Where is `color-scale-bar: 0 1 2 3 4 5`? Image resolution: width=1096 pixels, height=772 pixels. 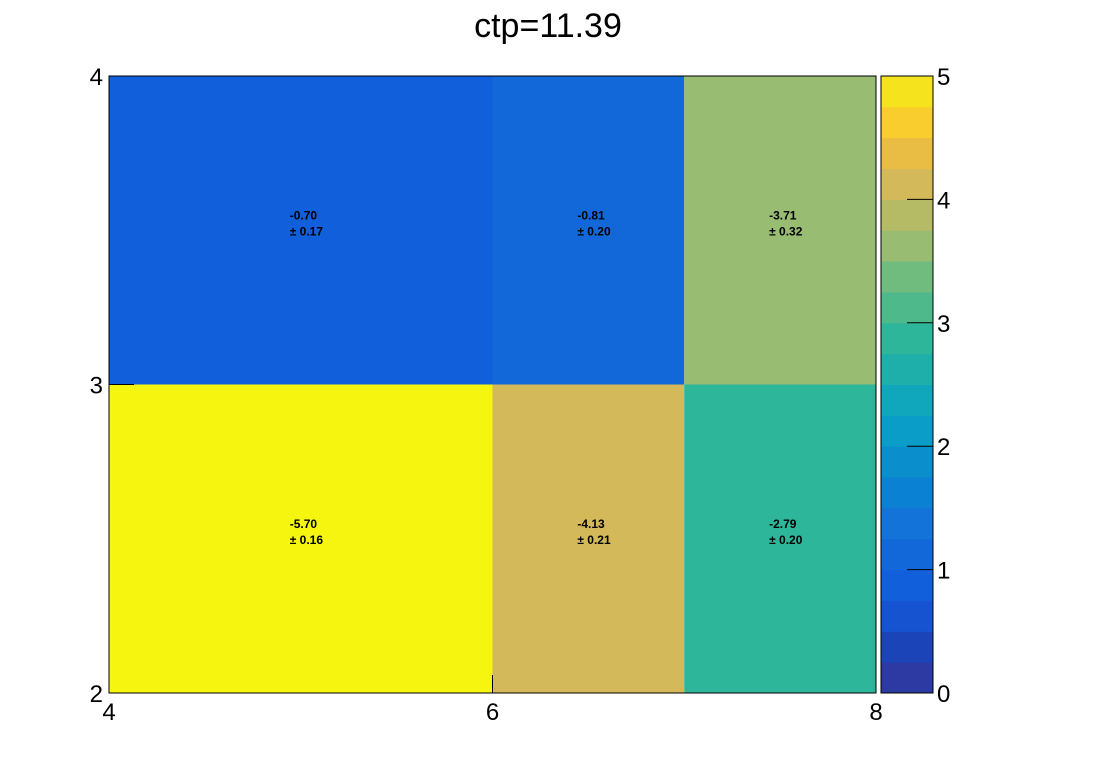
color-scale-bar: 0 1 2 3 4 5 is located at coordinates (915, 386).